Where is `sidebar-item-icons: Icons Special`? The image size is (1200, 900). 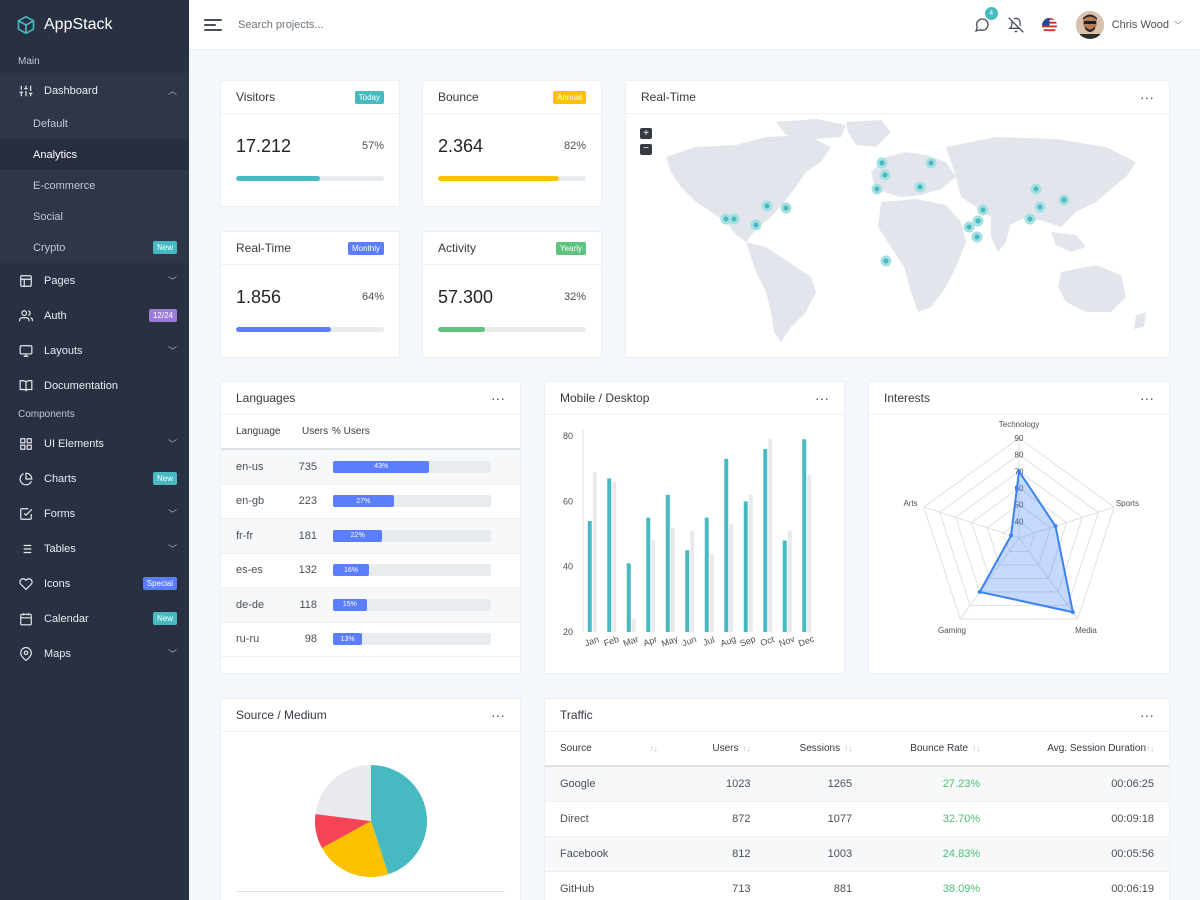
sidebar-item-icons: Icons Special is located at coordinates (94, 583).